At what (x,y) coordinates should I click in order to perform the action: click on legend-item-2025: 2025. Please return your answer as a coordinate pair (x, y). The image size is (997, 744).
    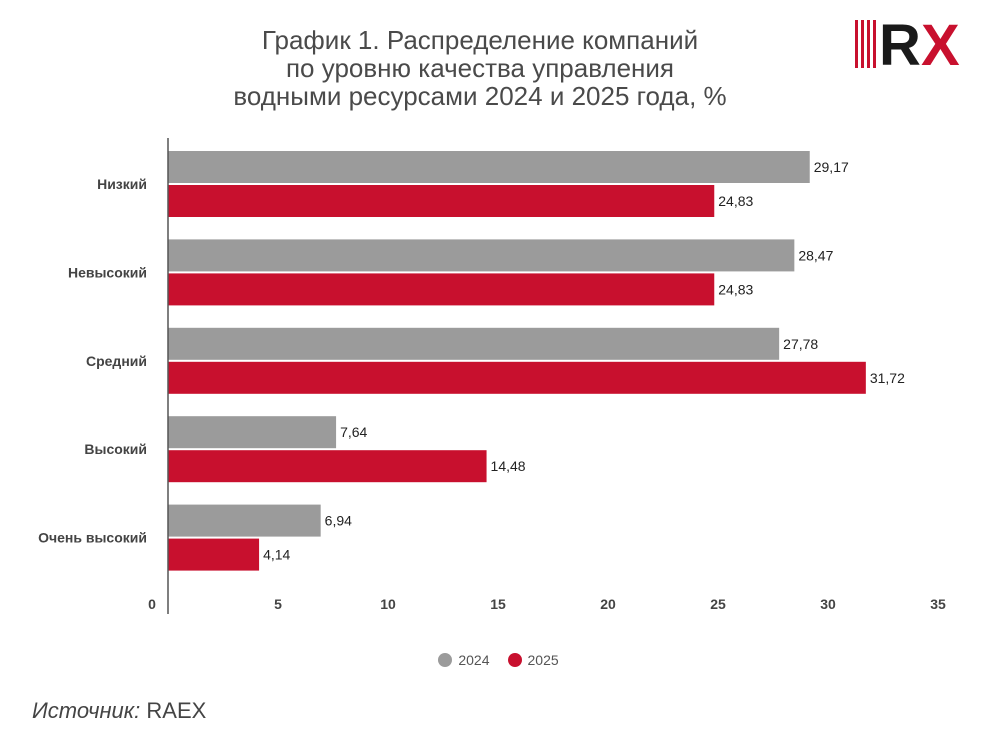
    Looking at the image, I should click on (533, 660).